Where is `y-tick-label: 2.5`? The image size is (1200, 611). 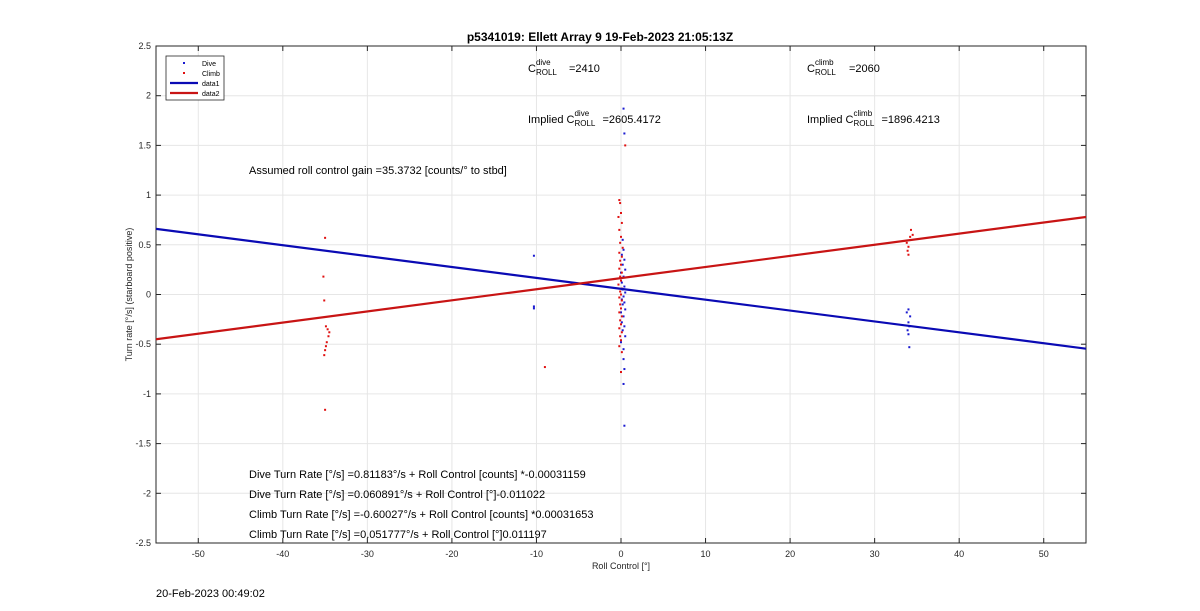
y-tick-label: 2.5 is located at coordinates (144, 46).